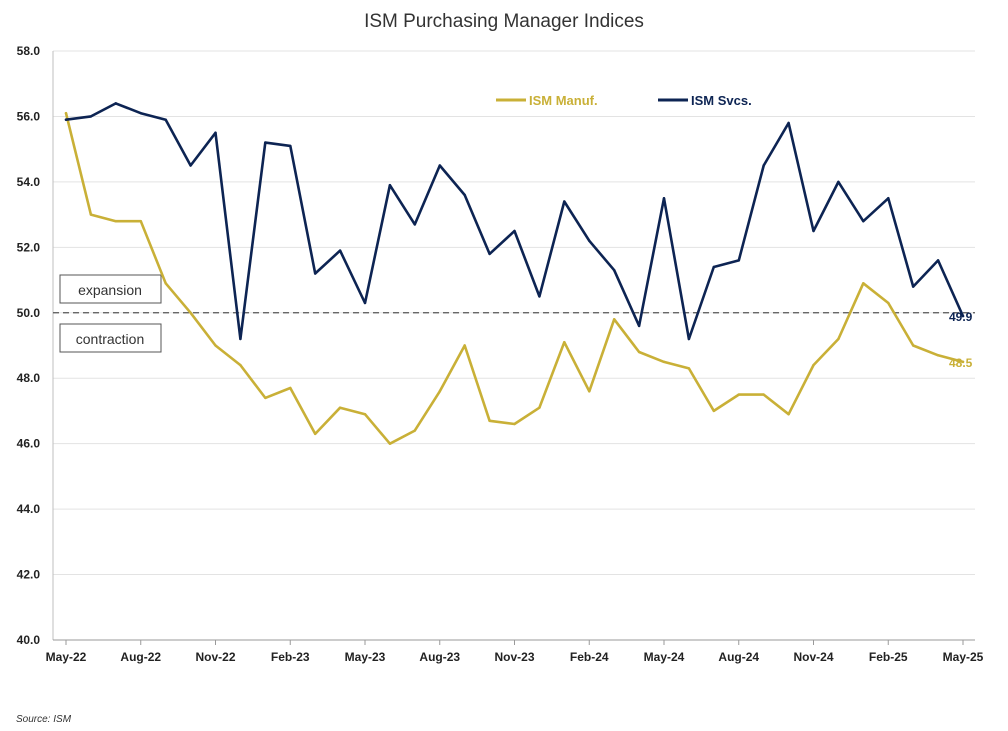 This screenshot has width=1008, height=731. What do you see at coordinates (140, 657) in the screenshot?
I see `x-tick-label: Aug-22` at bounding box center [140, 657].